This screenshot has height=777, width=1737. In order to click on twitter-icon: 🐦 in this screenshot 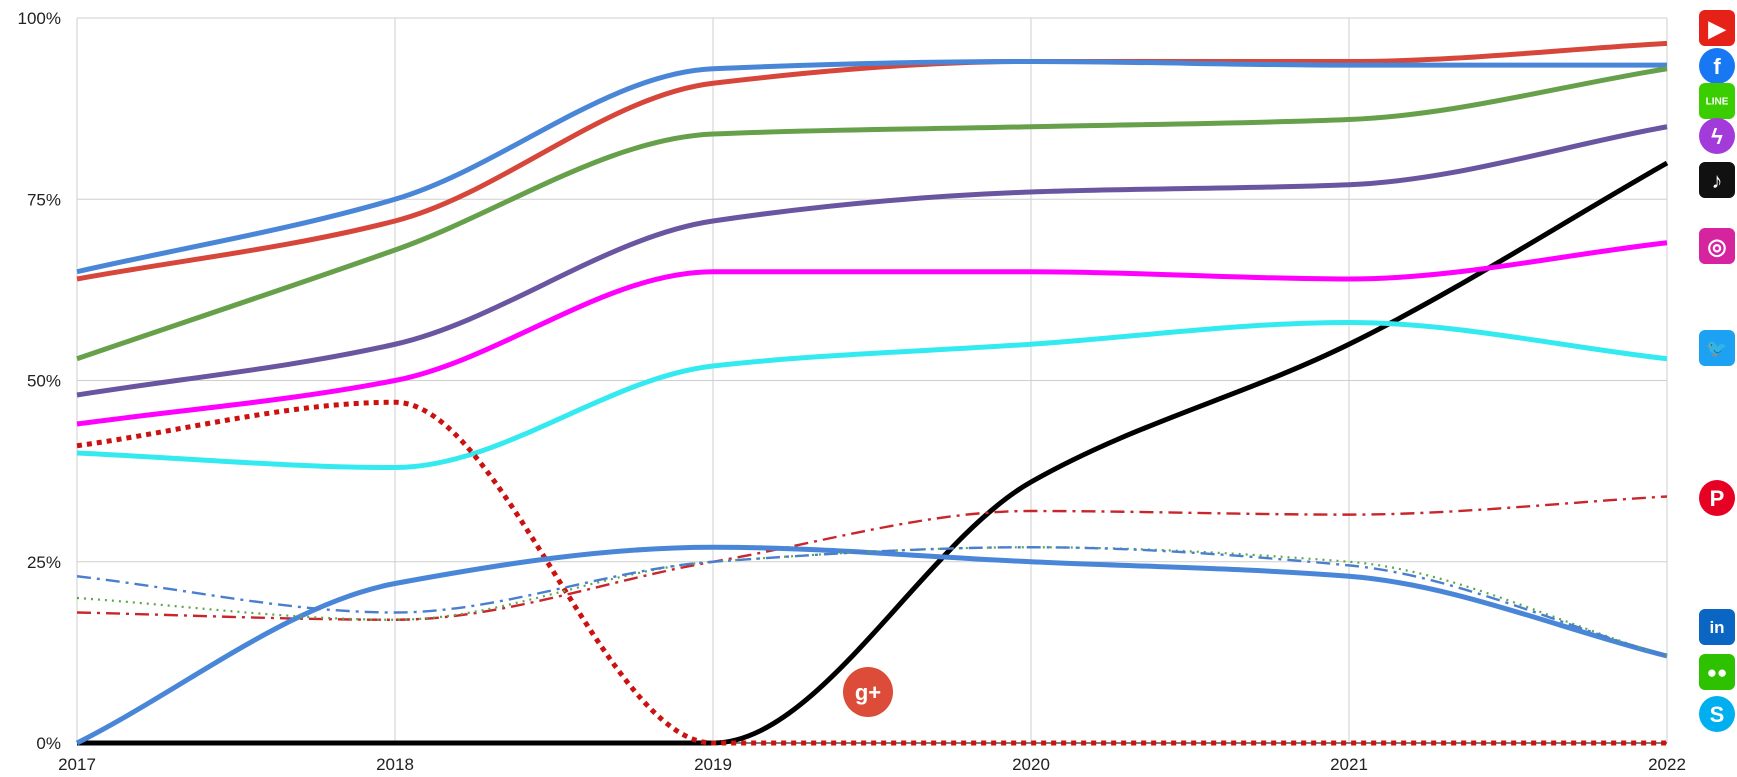, I will do `click(1717, 348)`.